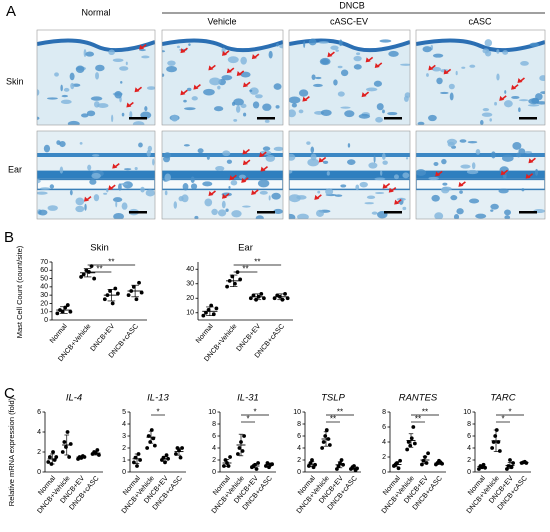 This screenshot has width=550, height=532. What do you see at coordinates (190, 298) in the screenshot?
I see `y-tick-label: 20` at bounding box center [190, 298].